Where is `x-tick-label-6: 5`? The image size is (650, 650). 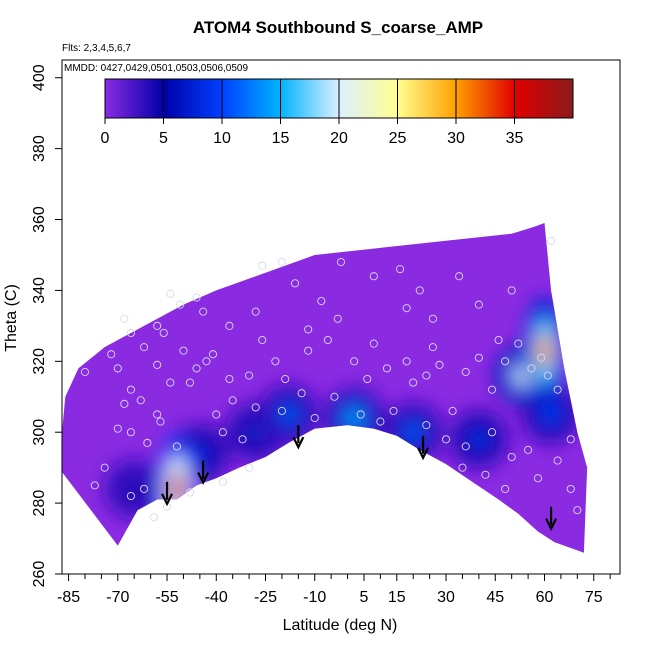
x-tick-label-6: 5 is located at coordinates (364, 597).